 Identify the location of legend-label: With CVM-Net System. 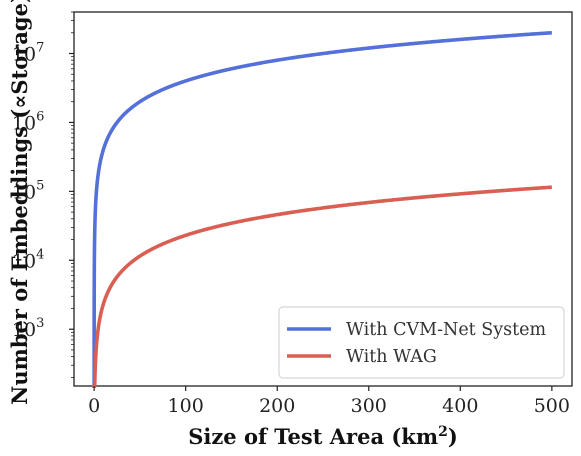
(446, 330).